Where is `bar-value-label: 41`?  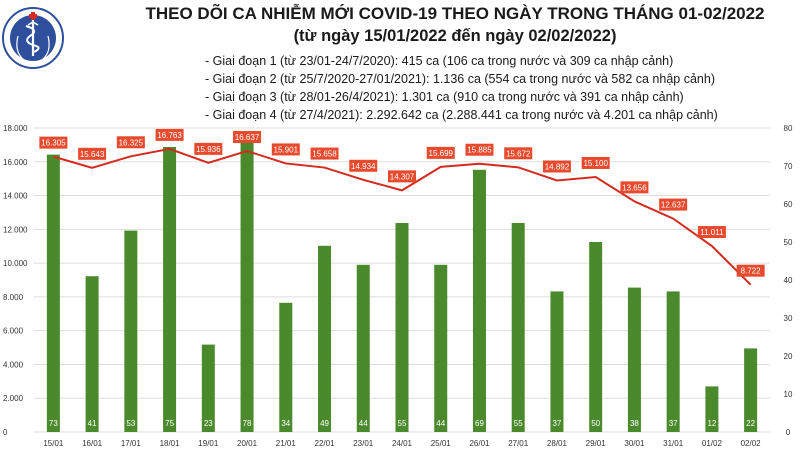
bar-value-label: 41 is located at coordinates (92, 423).